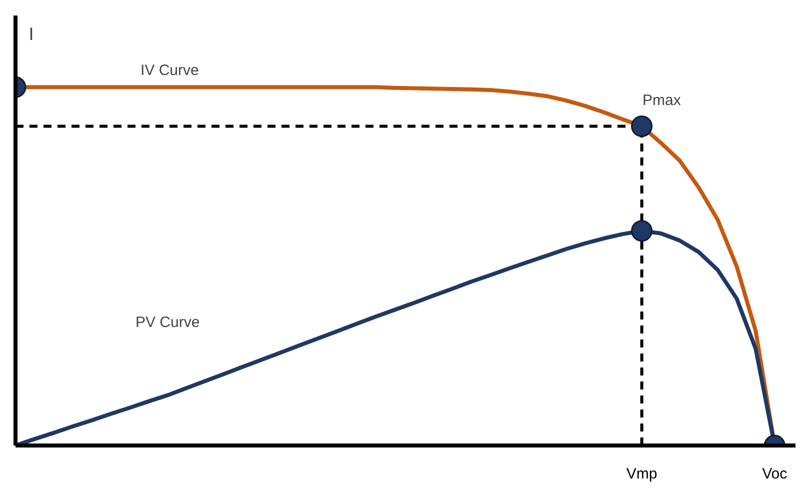 The width and height of the screenshot is (800, 500). Describe the element at coordinates (642, 474) in the screenshot. I see `x-tick-label: Vmp` at that location.